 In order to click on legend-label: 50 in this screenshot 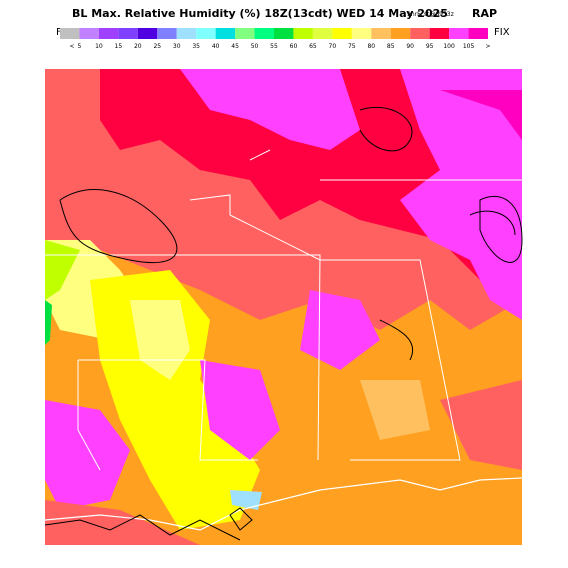, I will do `click(255, 46)`.